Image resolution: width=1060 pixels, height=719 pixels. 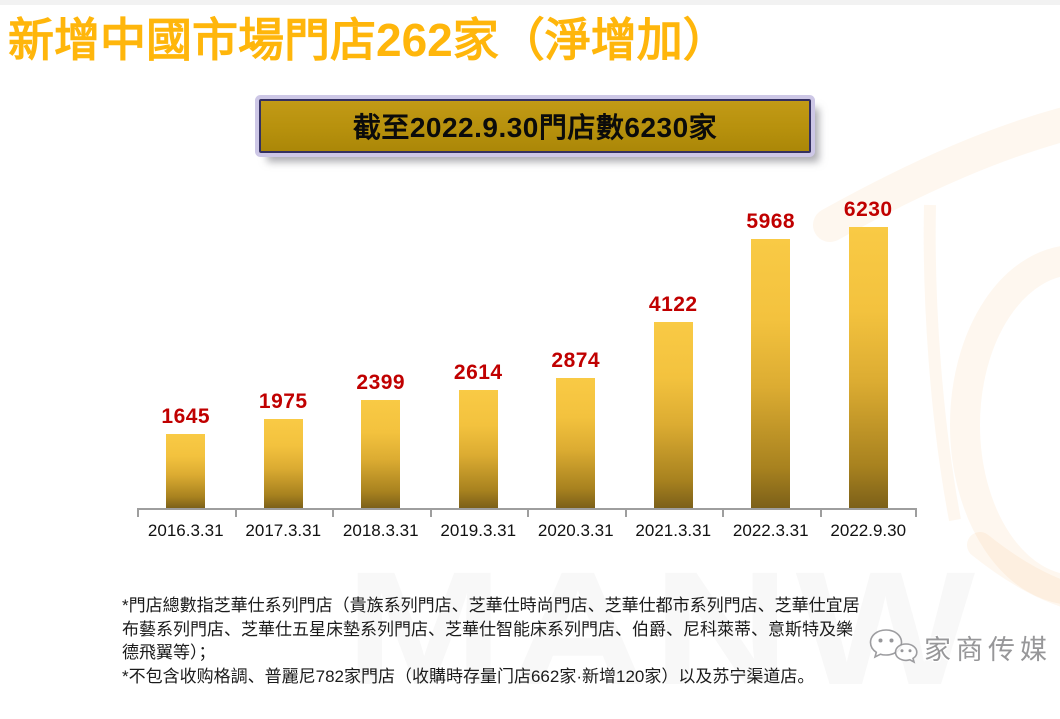 I want to click on bar-slot: 1975, so click(x=284, y=449).